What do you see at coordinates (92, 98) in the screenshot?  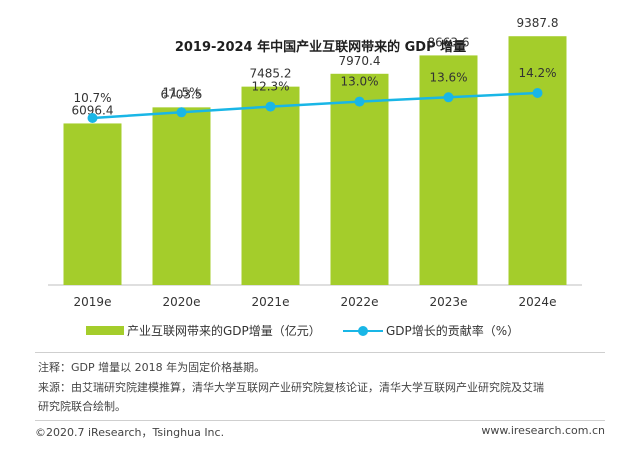 I see `line-value-label: 10.7%` at bounding box center [92, 98].